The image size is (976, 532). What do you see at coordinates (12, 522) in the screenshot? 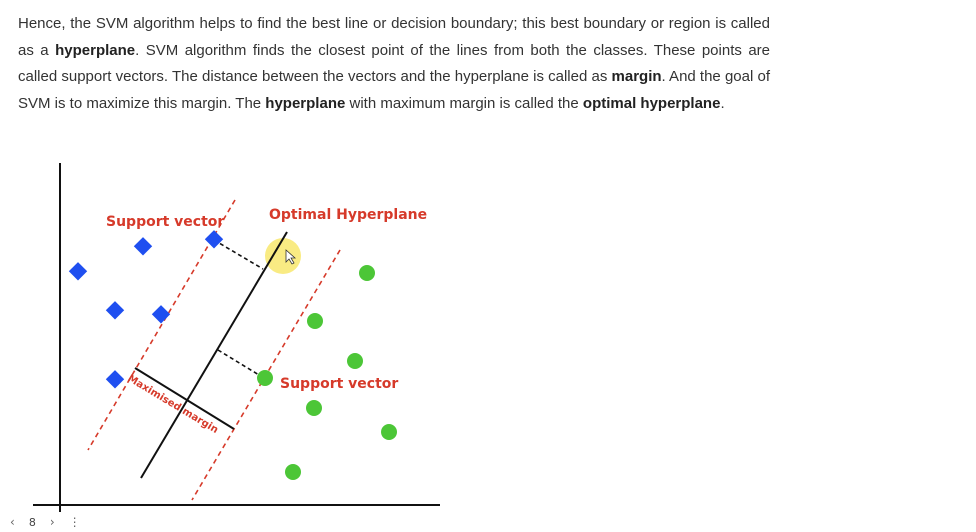
I see `chevron-left-icon: ‹` at bounding box center [12, 522].